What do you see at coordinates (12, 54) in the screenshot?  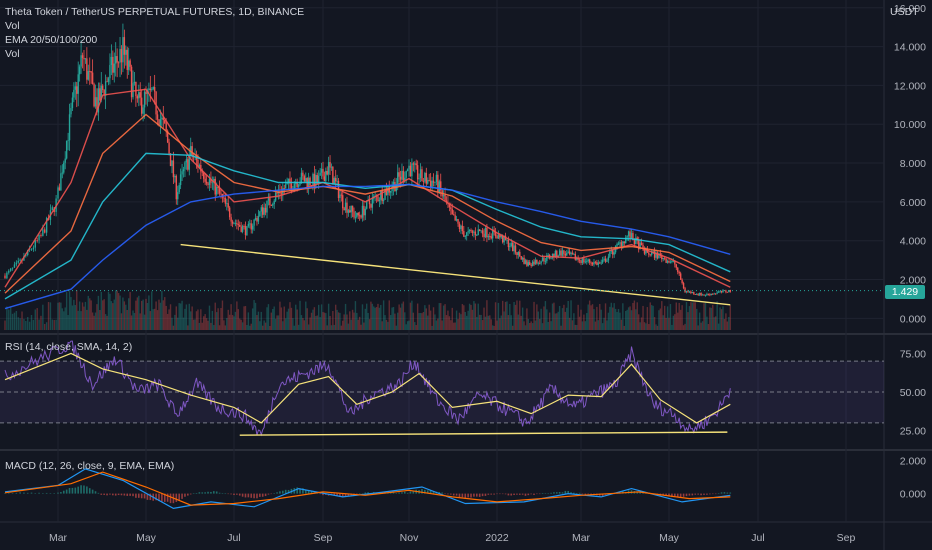 I see `vol-legend-2: Vol` at bounding box center [12, 54].